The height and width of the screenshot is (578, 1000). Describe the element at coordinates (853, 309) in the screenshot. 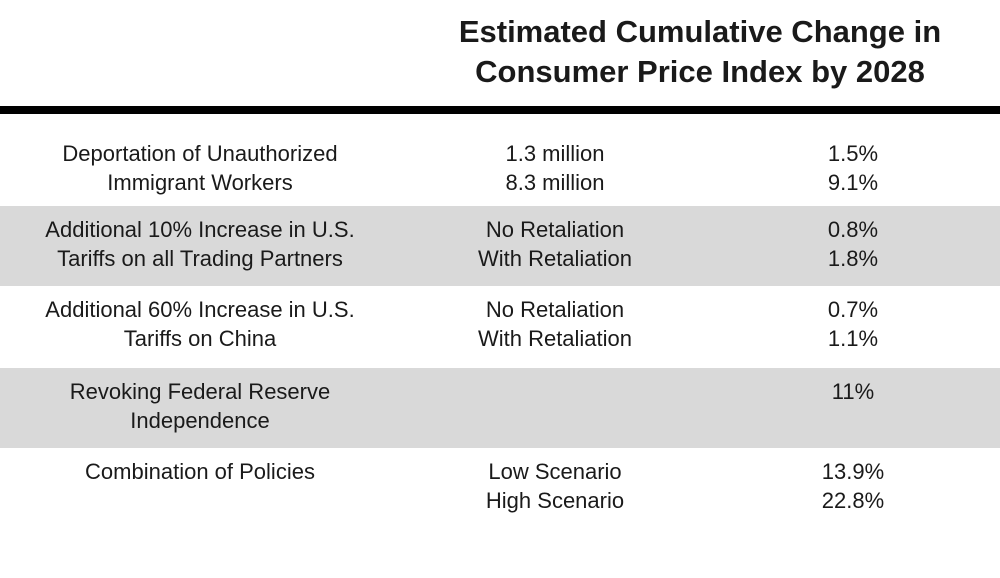

I see `cpi-change-value-line: 0.7%` at that location.